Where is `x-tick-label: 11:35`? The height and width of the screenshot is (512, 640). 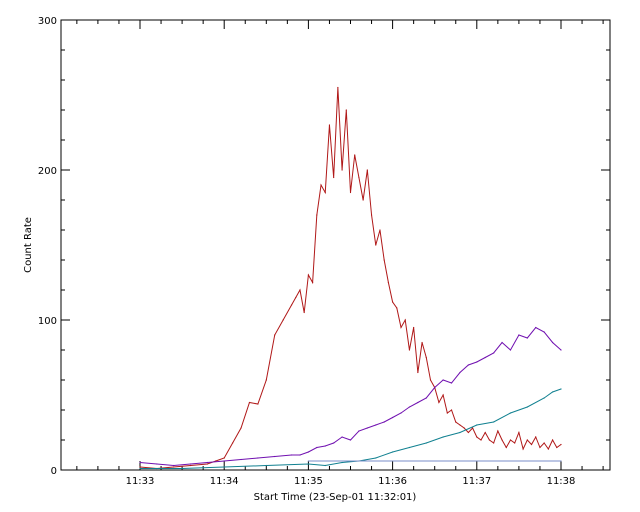 x-tick-label: 11:35 is located at coordinates (308, 481).